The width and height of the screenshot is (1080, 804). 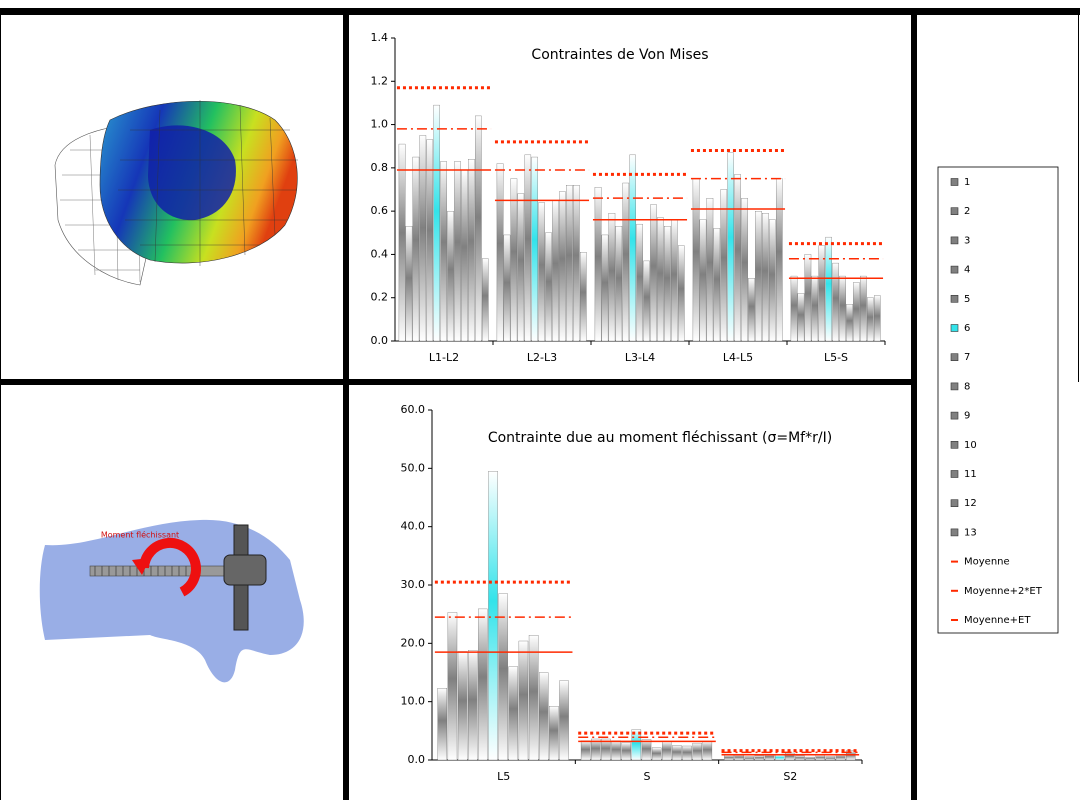 I want to click on legend-label: 12, so click(x=970, y=503).